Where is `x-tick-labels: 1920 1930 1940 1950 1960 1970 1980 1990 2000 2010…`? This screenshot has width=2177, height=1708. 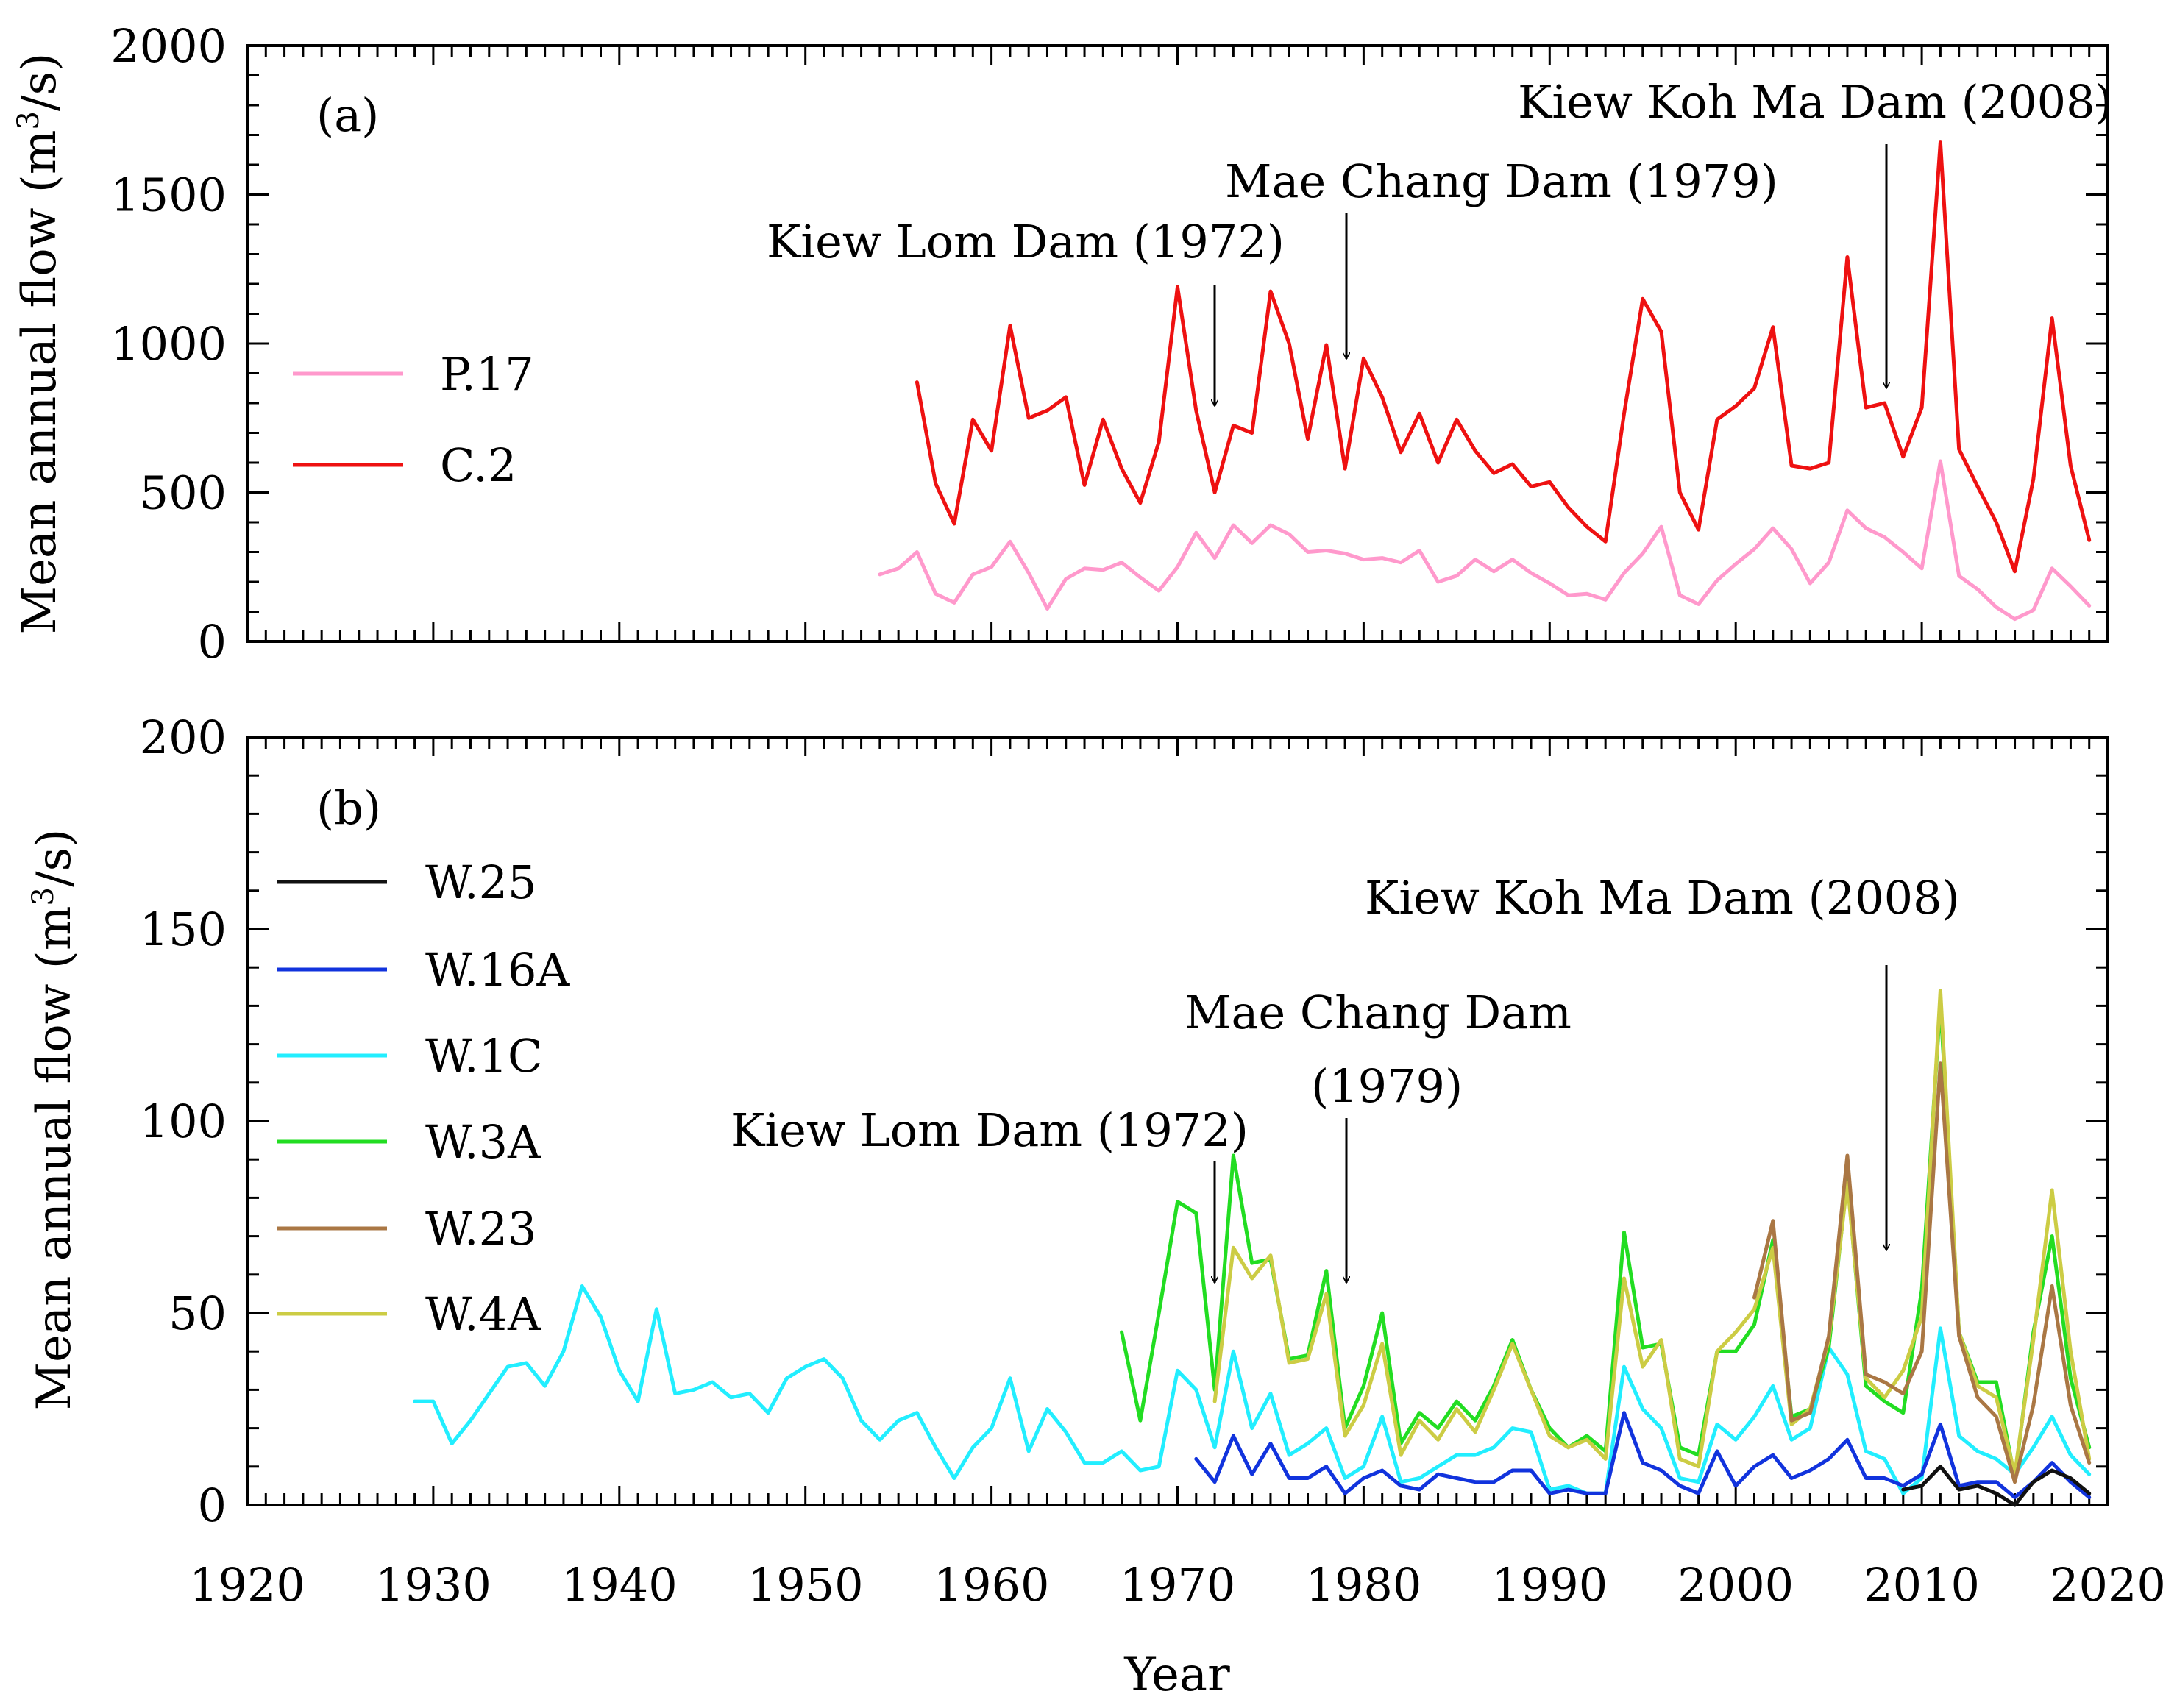
x-tick-labels: 1920 1930 1940 1950 1960 1970 1980 1990 2000 2010… is located at coordinates (1177, 1585).